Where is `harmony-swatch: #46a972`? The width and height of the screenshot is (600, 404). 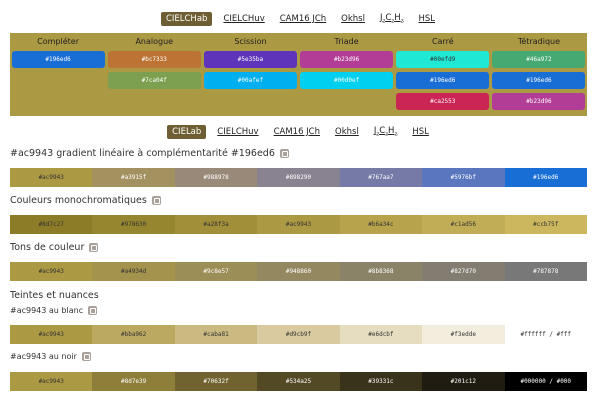
harmony-swatch: #46a972 is located at coordinates (539, 59).